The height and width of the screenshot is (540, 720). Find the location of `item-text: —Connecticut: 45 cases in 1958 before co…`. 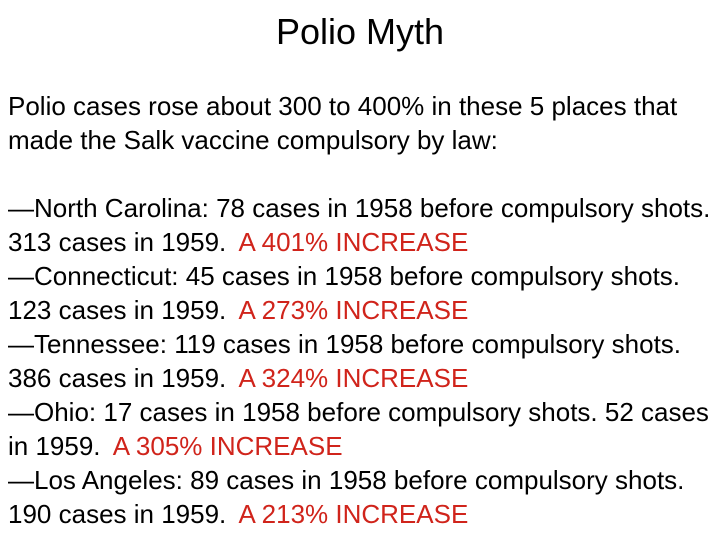

item-text: —Connecticut: 45 cases in 1958 before co… is located at coordinates (344, 293).